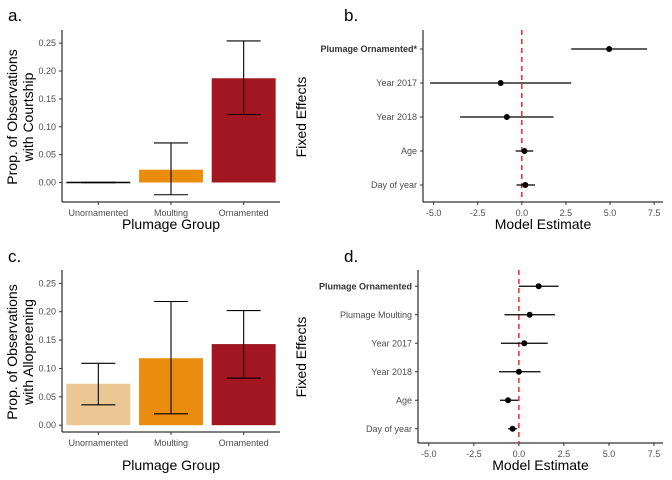 The height and width of the screenshot is (480, 672). I want to click on y-axis-title: Prop. of Observations with Allopreening, so click(20, 351).